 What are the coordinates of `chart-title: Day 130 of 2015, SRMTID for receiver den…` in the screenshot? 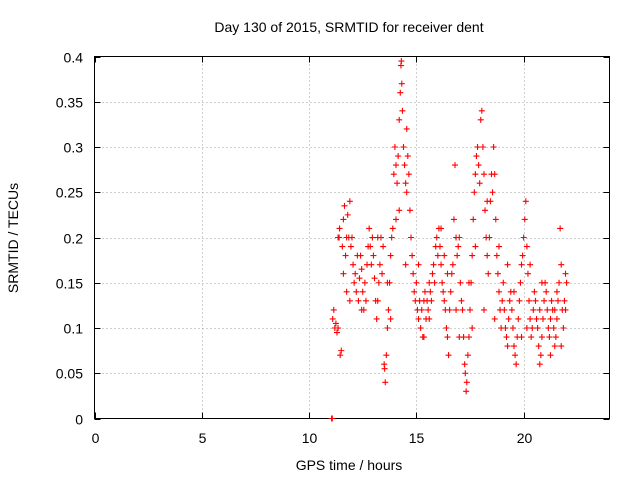 It's located at (348, 27).